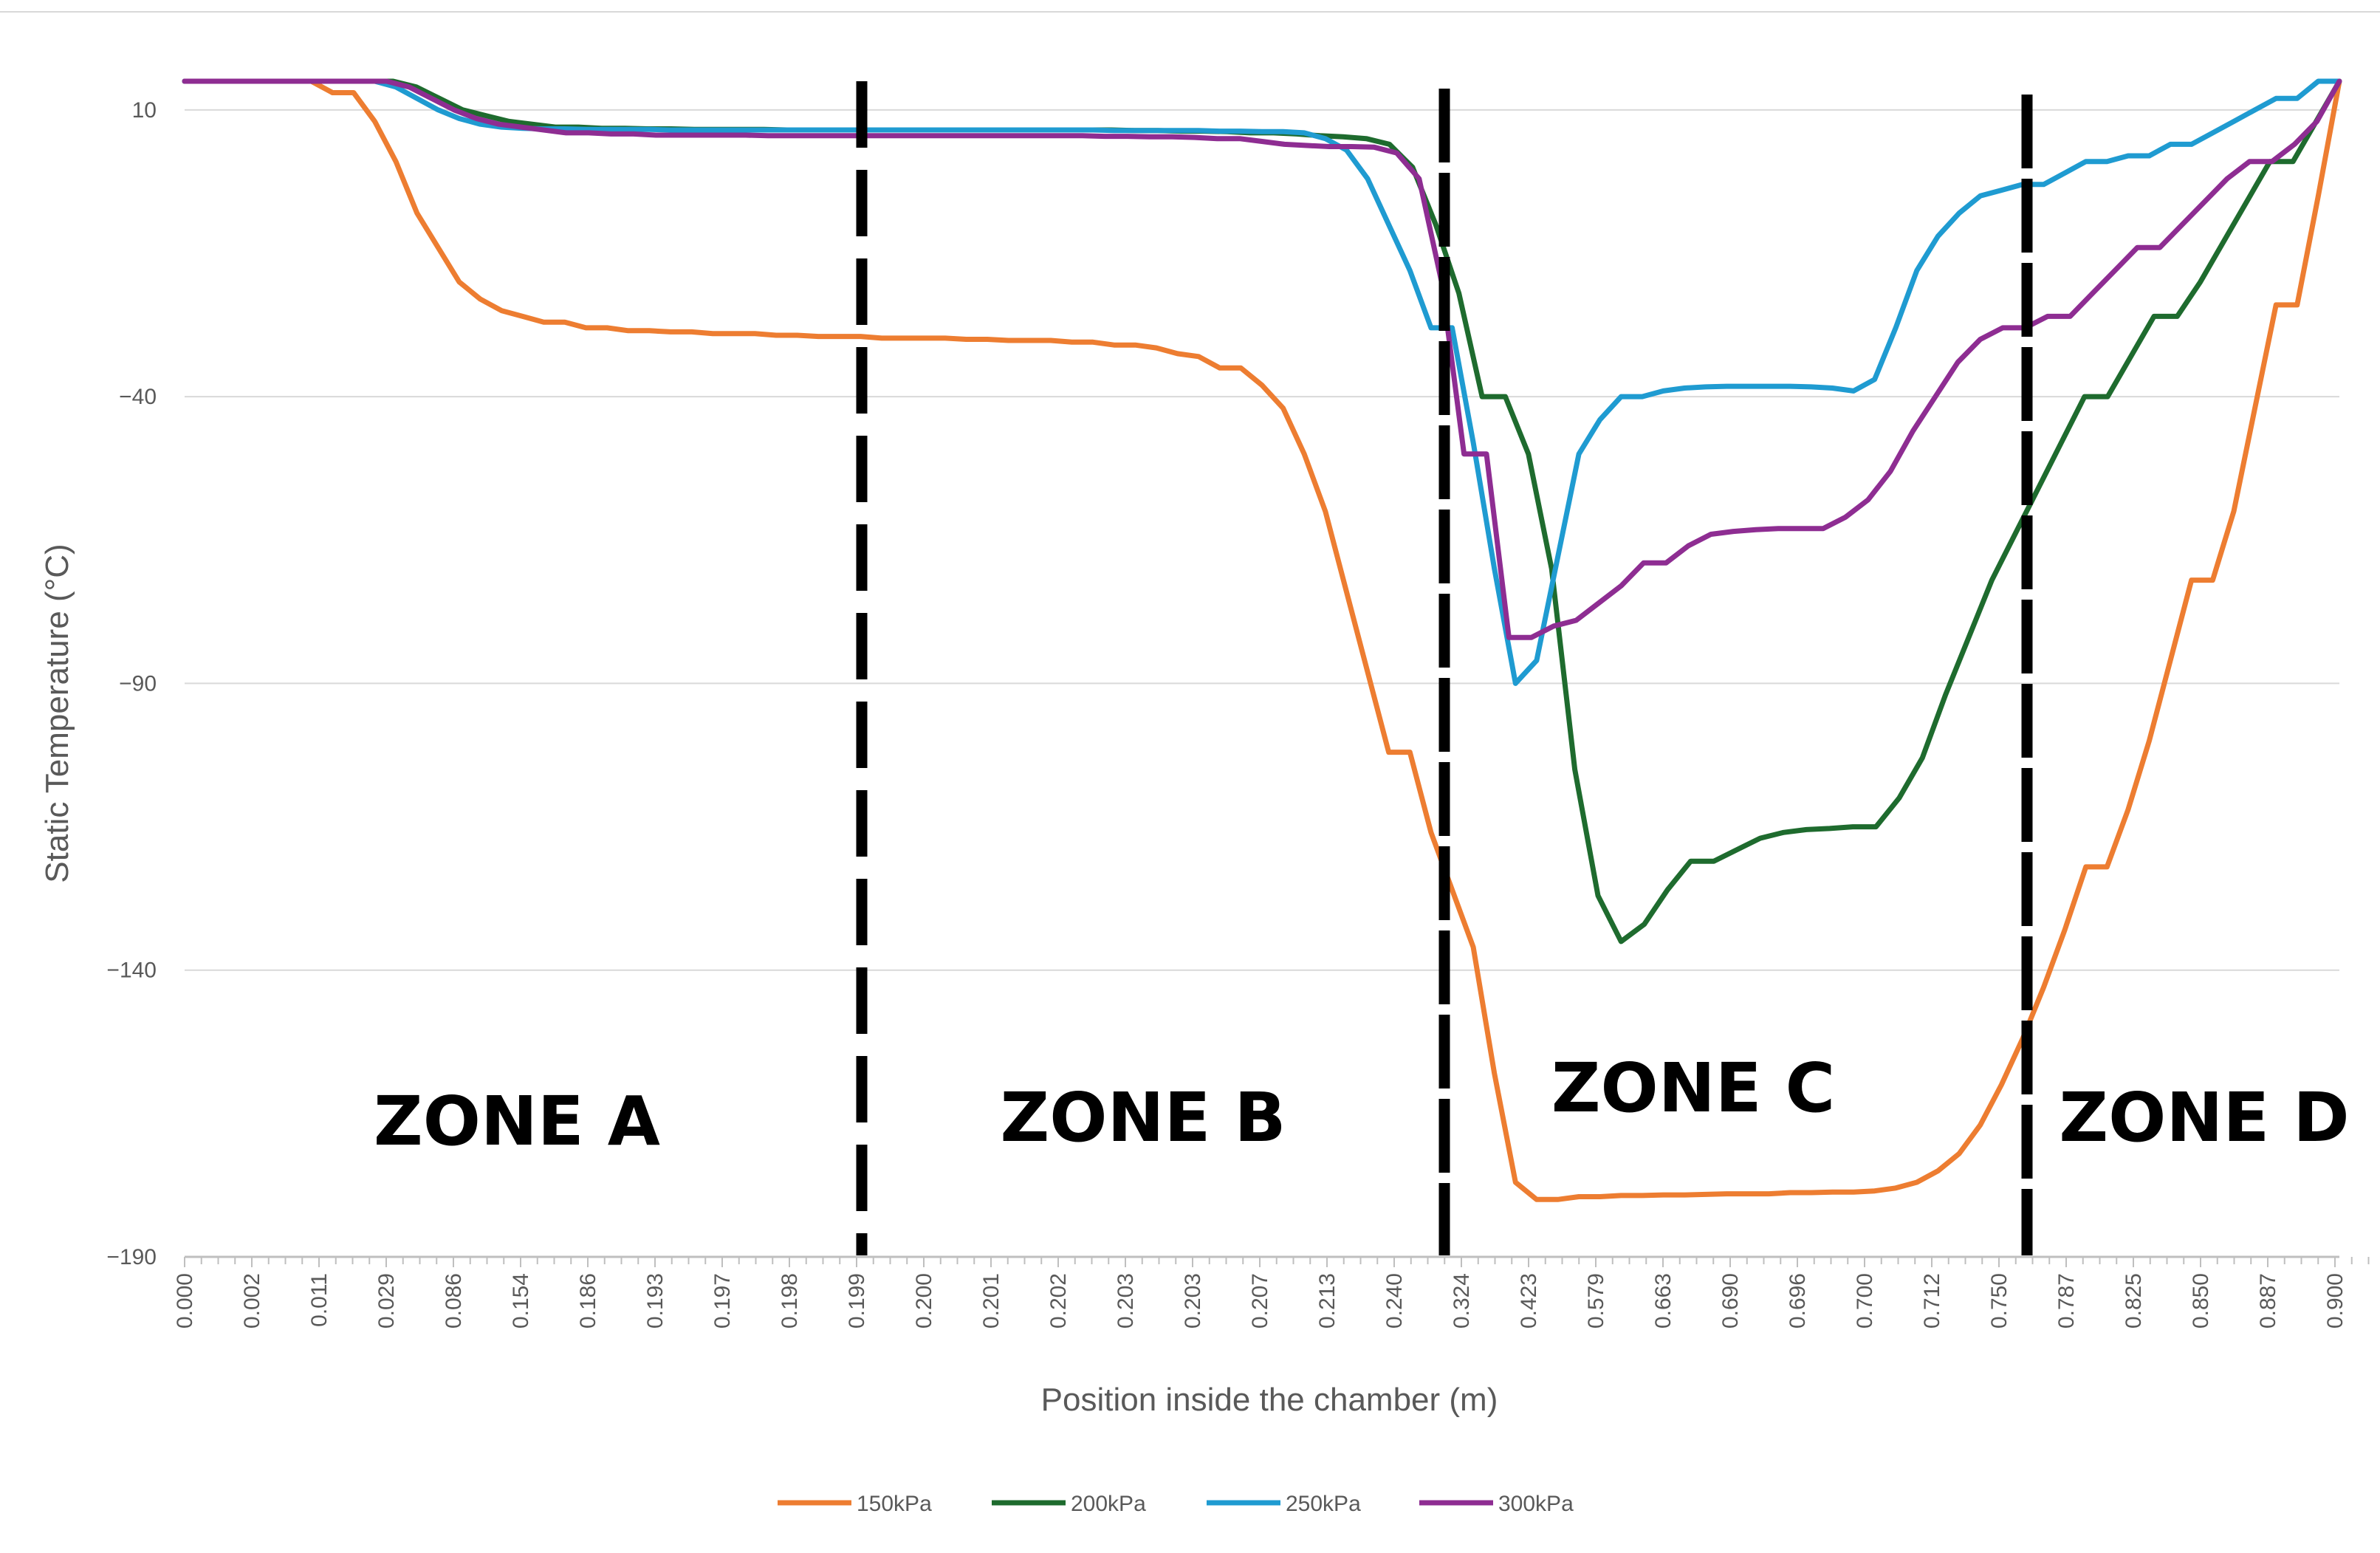 This screenshot has width=2380, height=1553. I want to click on legend-item: 300kPa, so click(1496, 1504).